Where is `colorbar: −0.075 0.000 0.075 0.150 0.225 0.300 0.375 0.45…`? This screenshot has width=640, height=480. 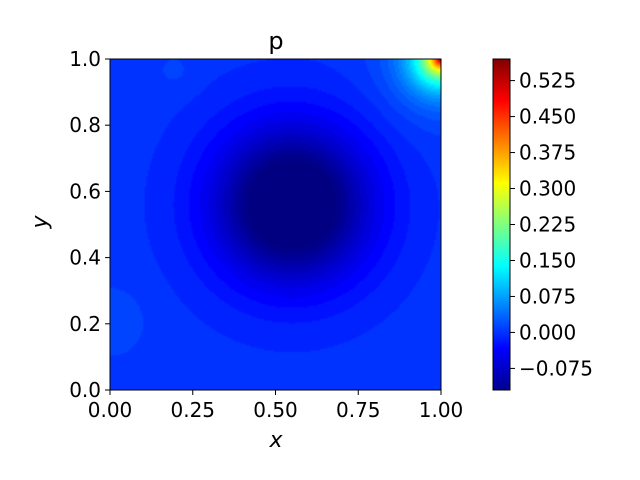
colorbar: −0.075 0.000 0.075 0.150 0.225 0.300 0.375 0.45… is located at coordinates (542, 224).